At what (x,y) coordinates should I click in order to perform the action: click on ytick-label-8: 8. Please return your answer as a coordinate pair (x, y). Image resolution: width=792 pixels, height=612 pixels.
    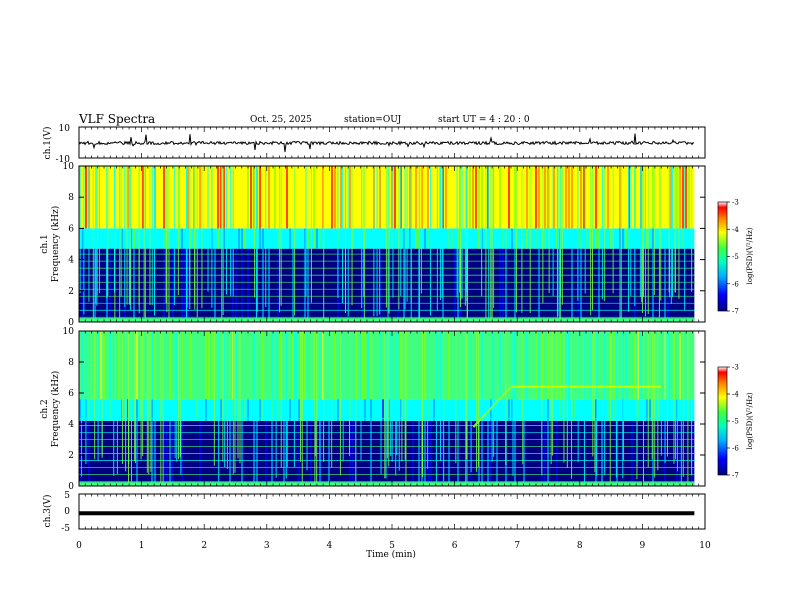
    Looking at the image, I should click on (71, 363).